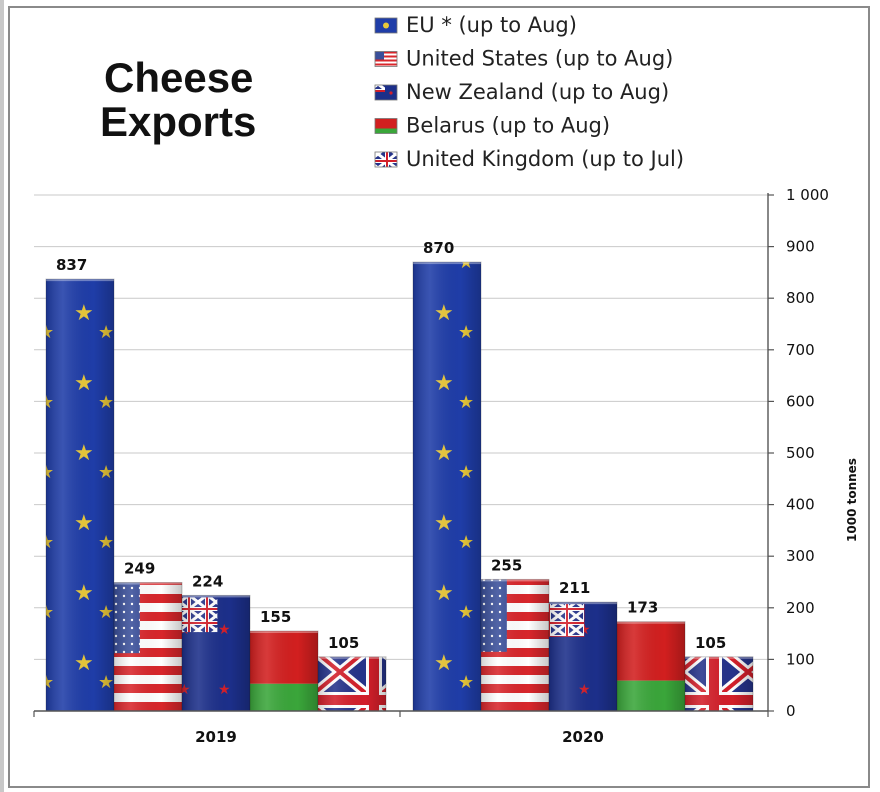 This screenshot has height=792, width=880. What do you see at coordinates (216, 652) in the screenshot?
I see `bar-nz-2019` at bounding box center [216, 652].